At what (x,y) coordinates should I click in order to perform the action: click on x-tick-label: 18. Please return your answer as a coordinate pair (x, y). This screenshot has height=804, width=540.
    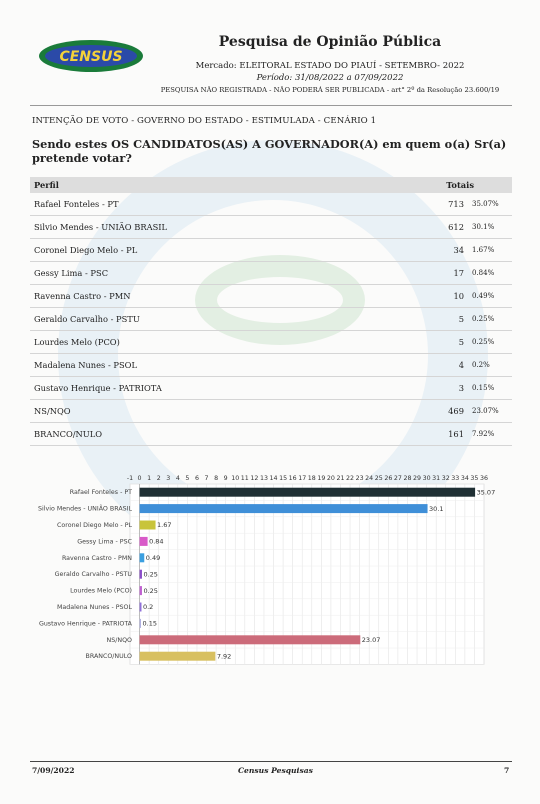
    Looking at the image, I should click on (312, 478).